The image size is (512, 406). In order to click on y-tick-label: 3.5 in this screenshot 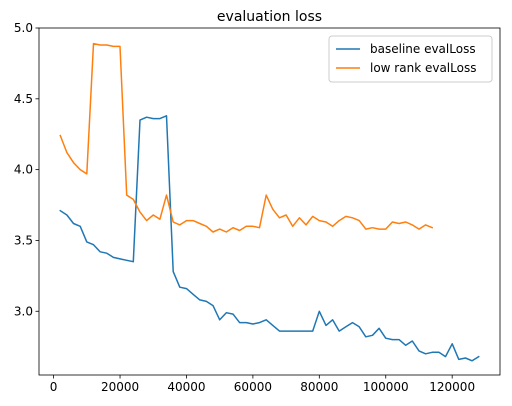, I will do `click(23, 240)`.